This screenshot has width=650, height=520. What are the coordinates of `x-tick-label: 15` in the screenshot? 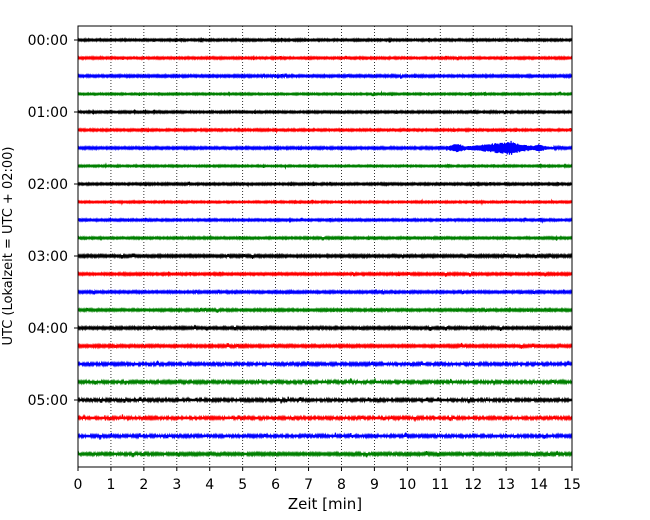 It's located at (572, 485).